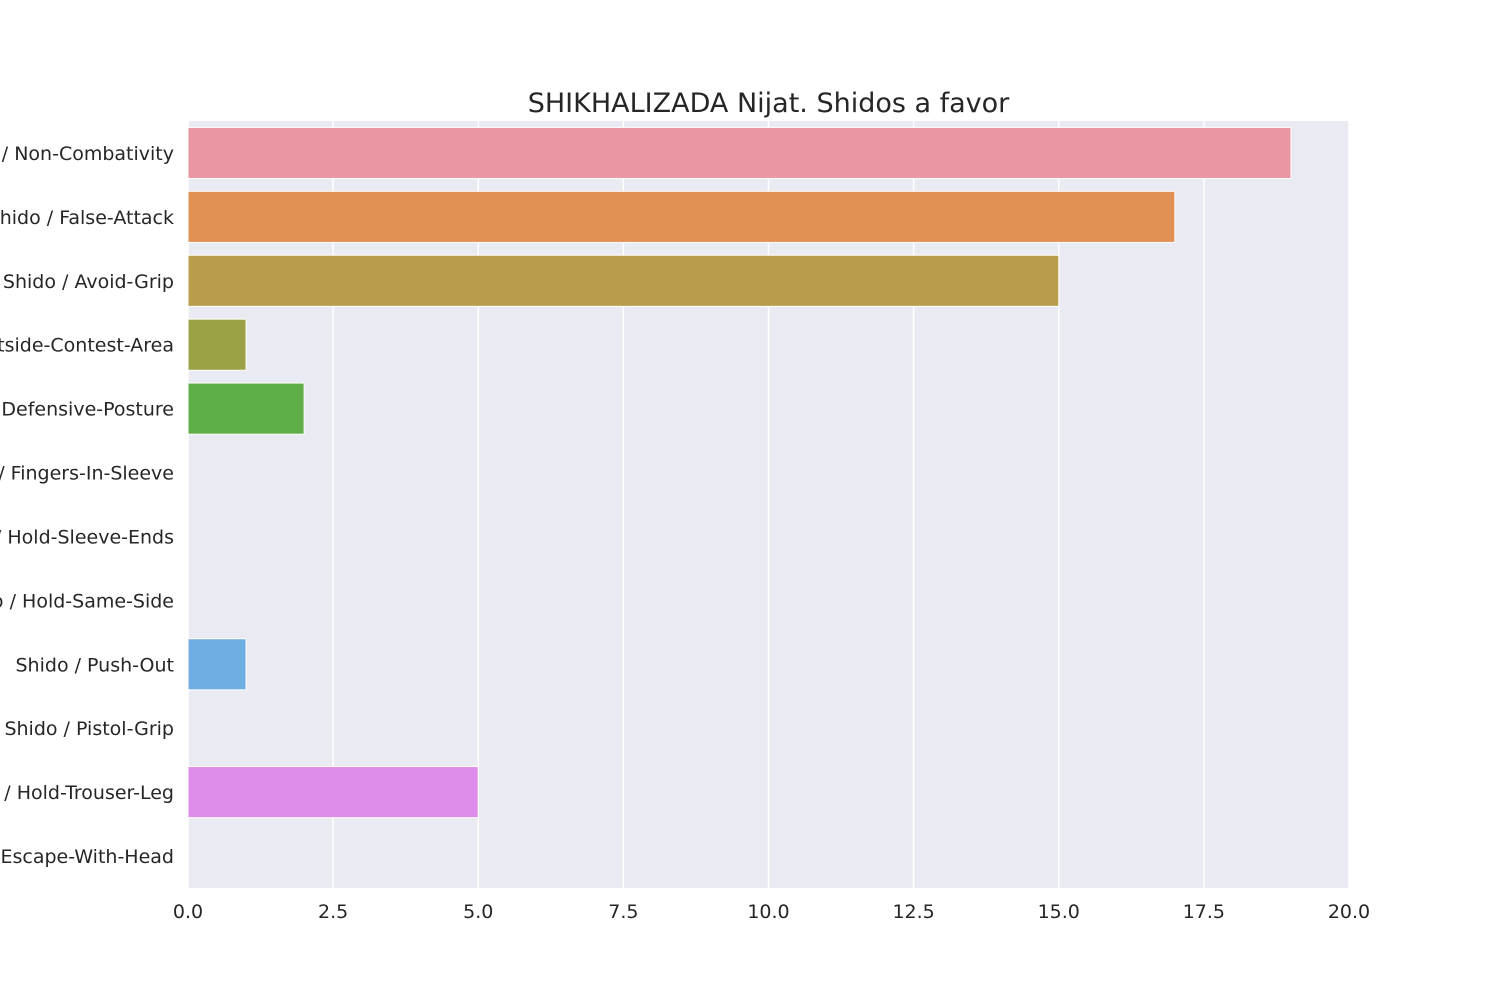 This screenshot has width=1500, height=1000. What do you see at coordinates (87, 474) in the screenshot?
I see `y-tick-label: Shido / Fingers-In-Sleeve` at bounding box center [87, 474].